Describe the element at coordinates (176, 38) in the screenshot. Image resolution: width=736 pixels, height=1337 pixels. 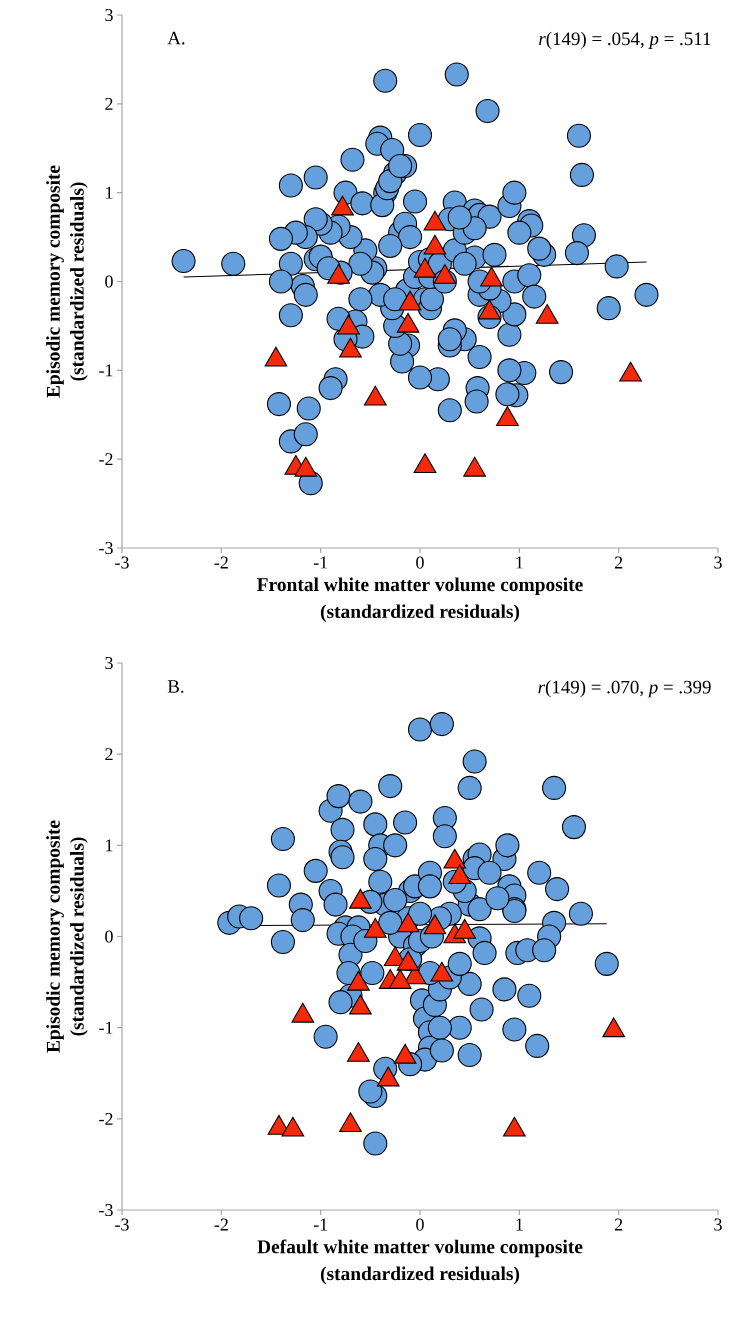
I see `annotation: A.` at that location.